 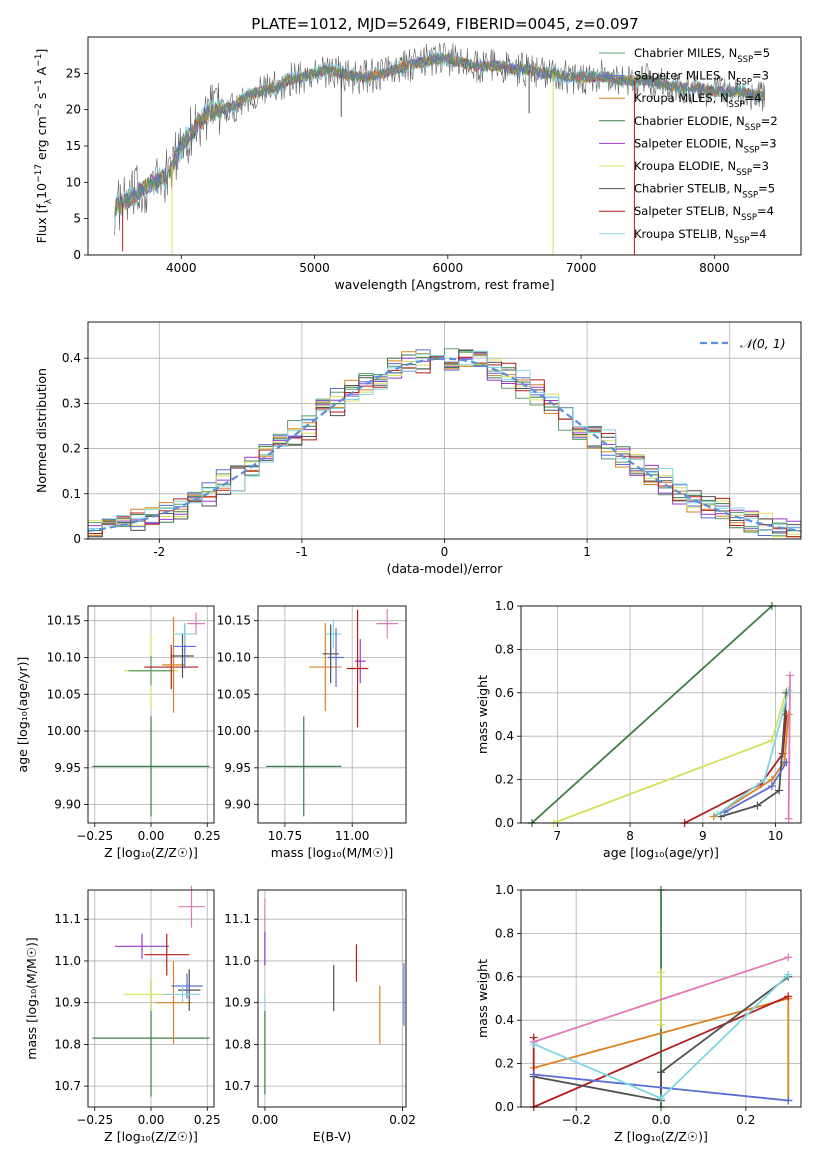 What do you see at coordinates (504, 780) in the screenshot?
I see `y-tick-label: 0.2` at bounding box center [504, 780].